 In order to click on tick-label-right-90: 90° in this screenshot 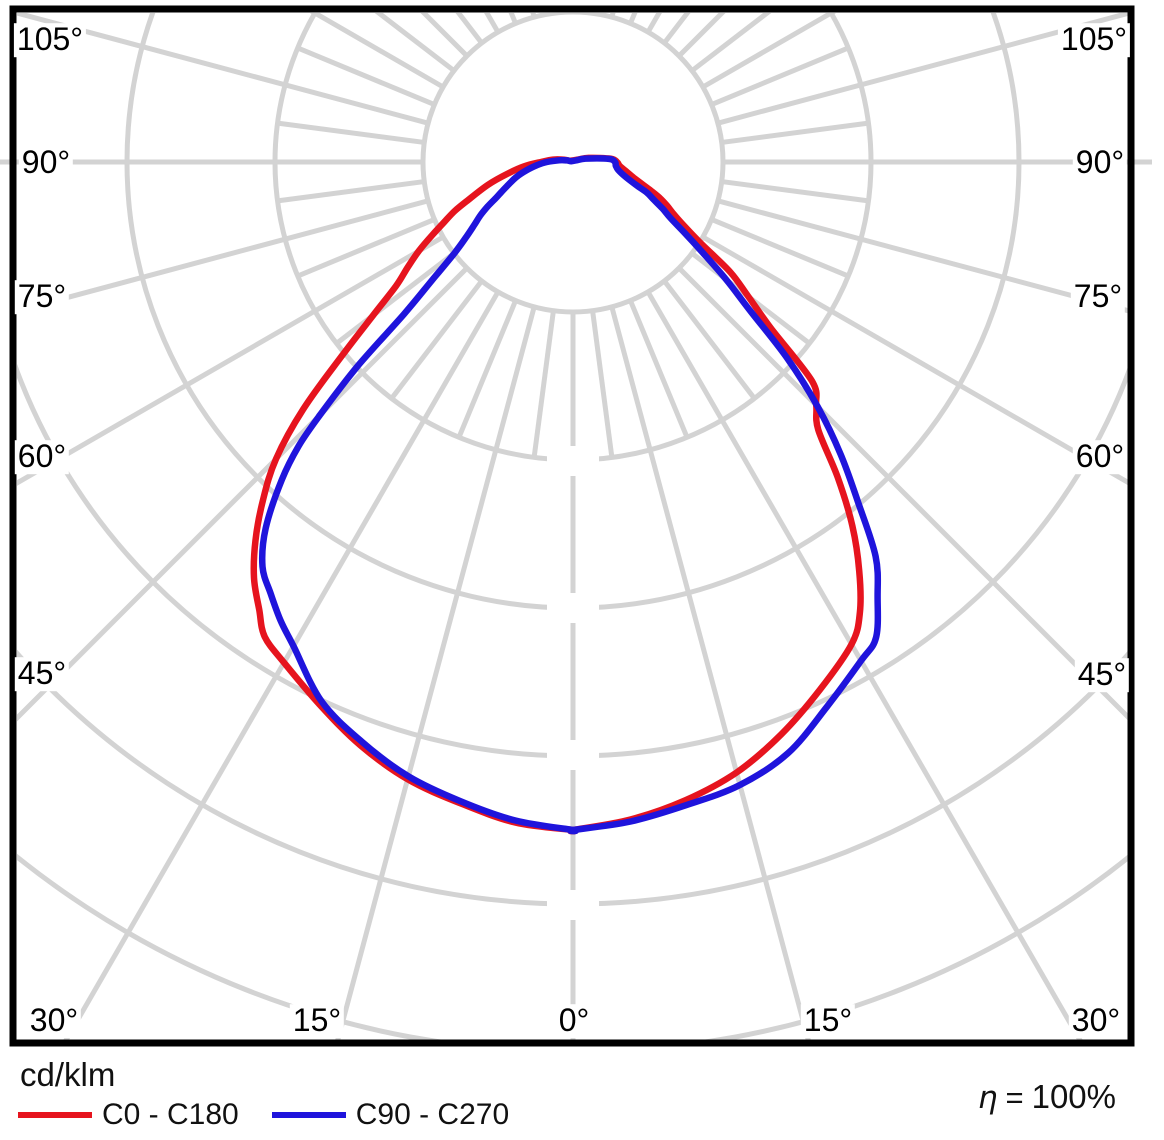, I will do `click(1100, 163)`.